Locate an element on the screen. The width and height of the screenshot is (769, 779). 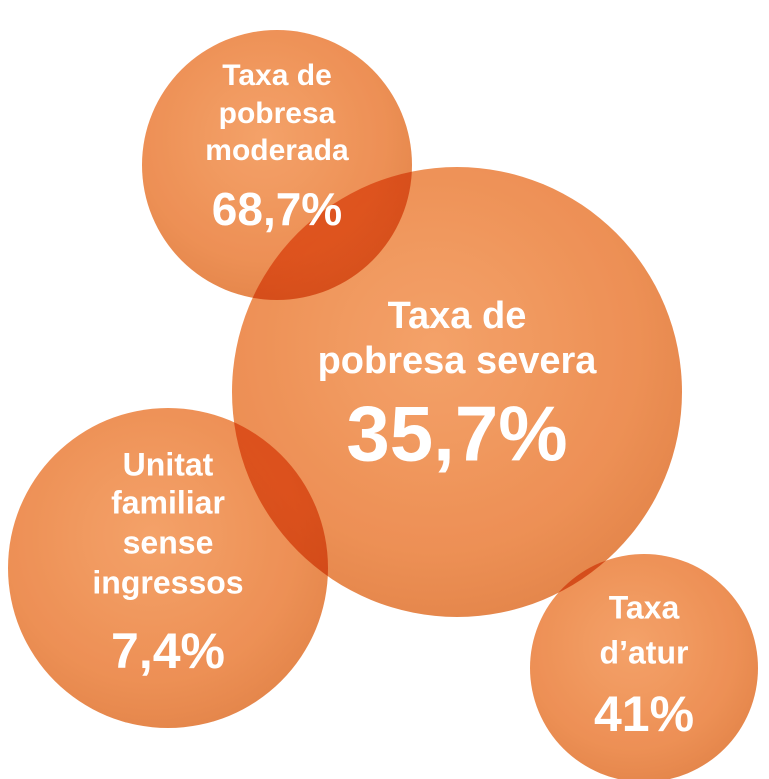
bubble-label: Unitat is located at coordinates (168, 464).